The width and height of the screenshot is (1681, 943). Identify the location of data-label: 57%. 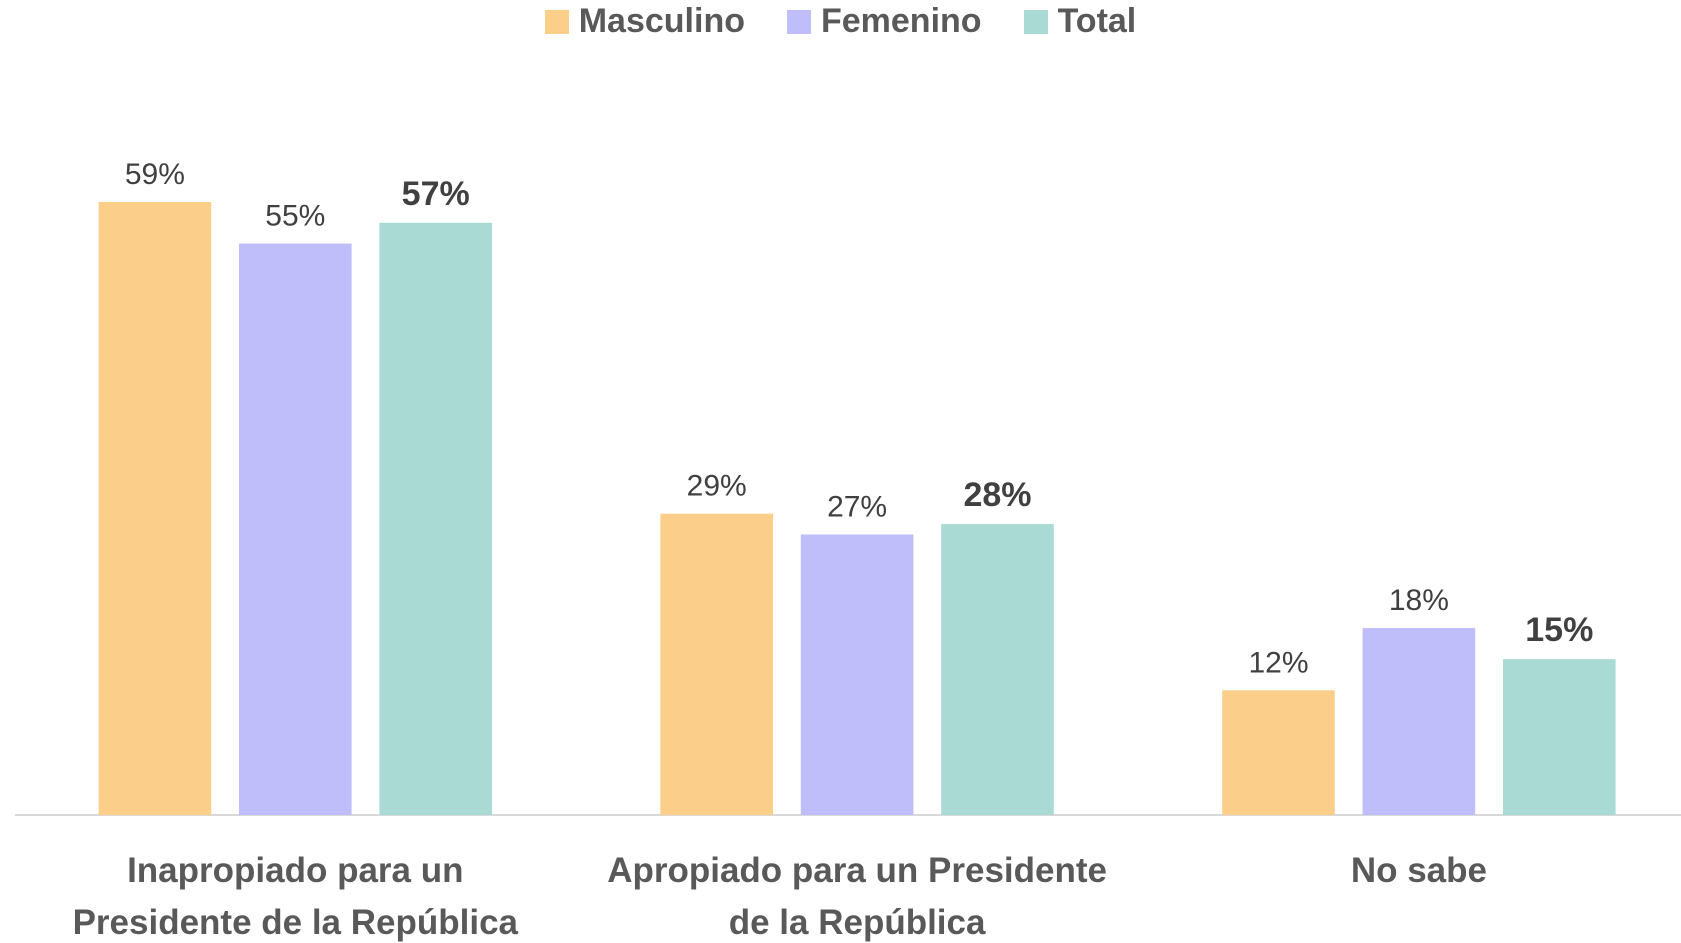
(436, 194).